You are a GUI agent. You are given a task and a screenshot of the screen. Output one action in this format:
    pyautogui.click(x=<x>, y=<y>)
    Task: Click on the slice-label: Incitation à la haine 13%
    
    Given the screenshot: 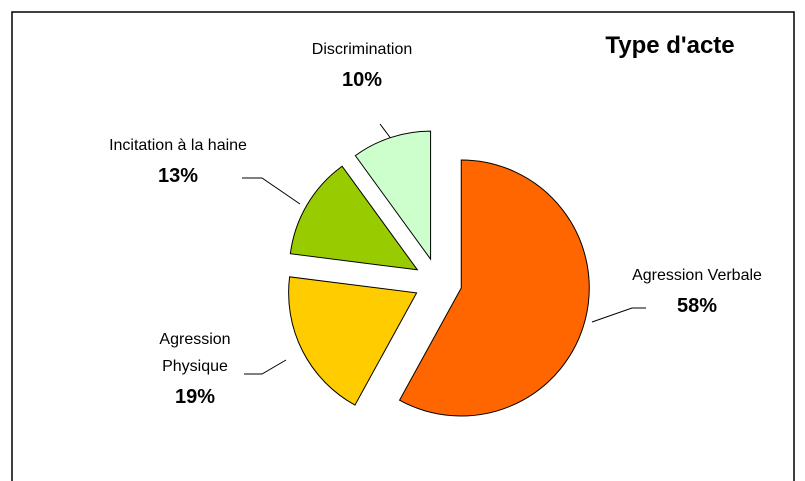 What is the action you would take?
    pyautogui.click(x=178, y=162)
    